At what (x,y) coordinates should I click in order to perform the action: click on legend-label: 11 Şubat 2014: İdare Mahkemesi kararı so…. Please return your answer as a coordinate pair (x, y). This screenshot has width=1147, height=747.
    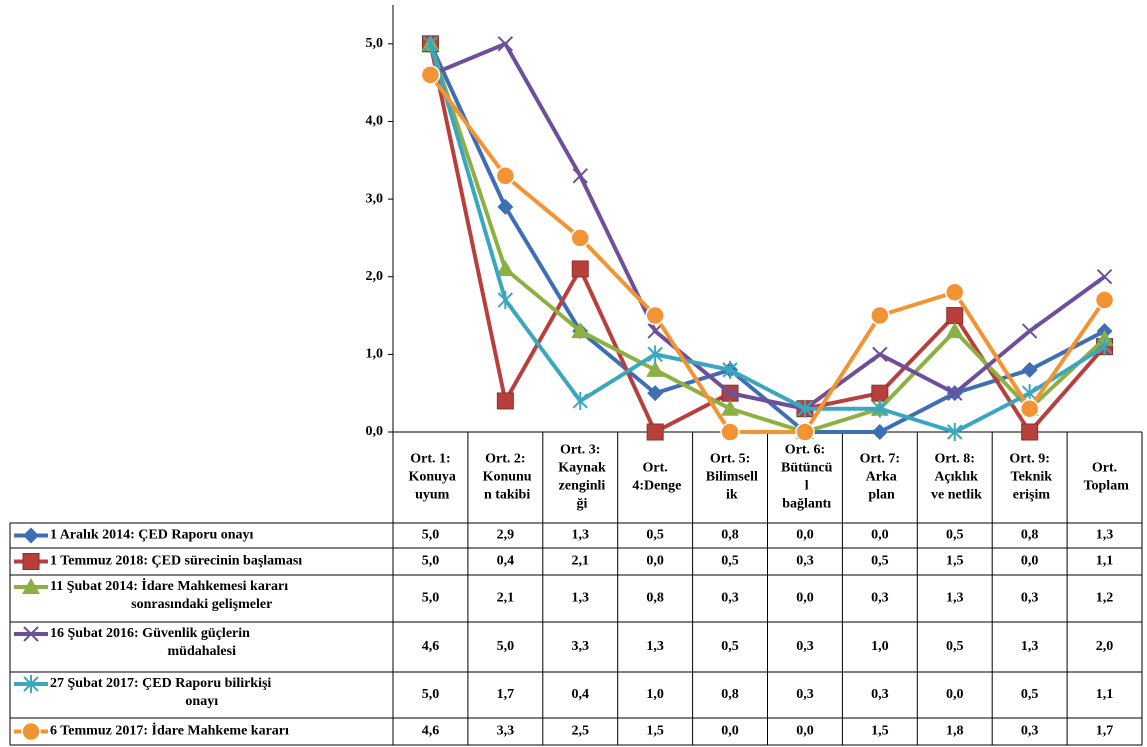
    Looking at the image, I should click on (169, 594).